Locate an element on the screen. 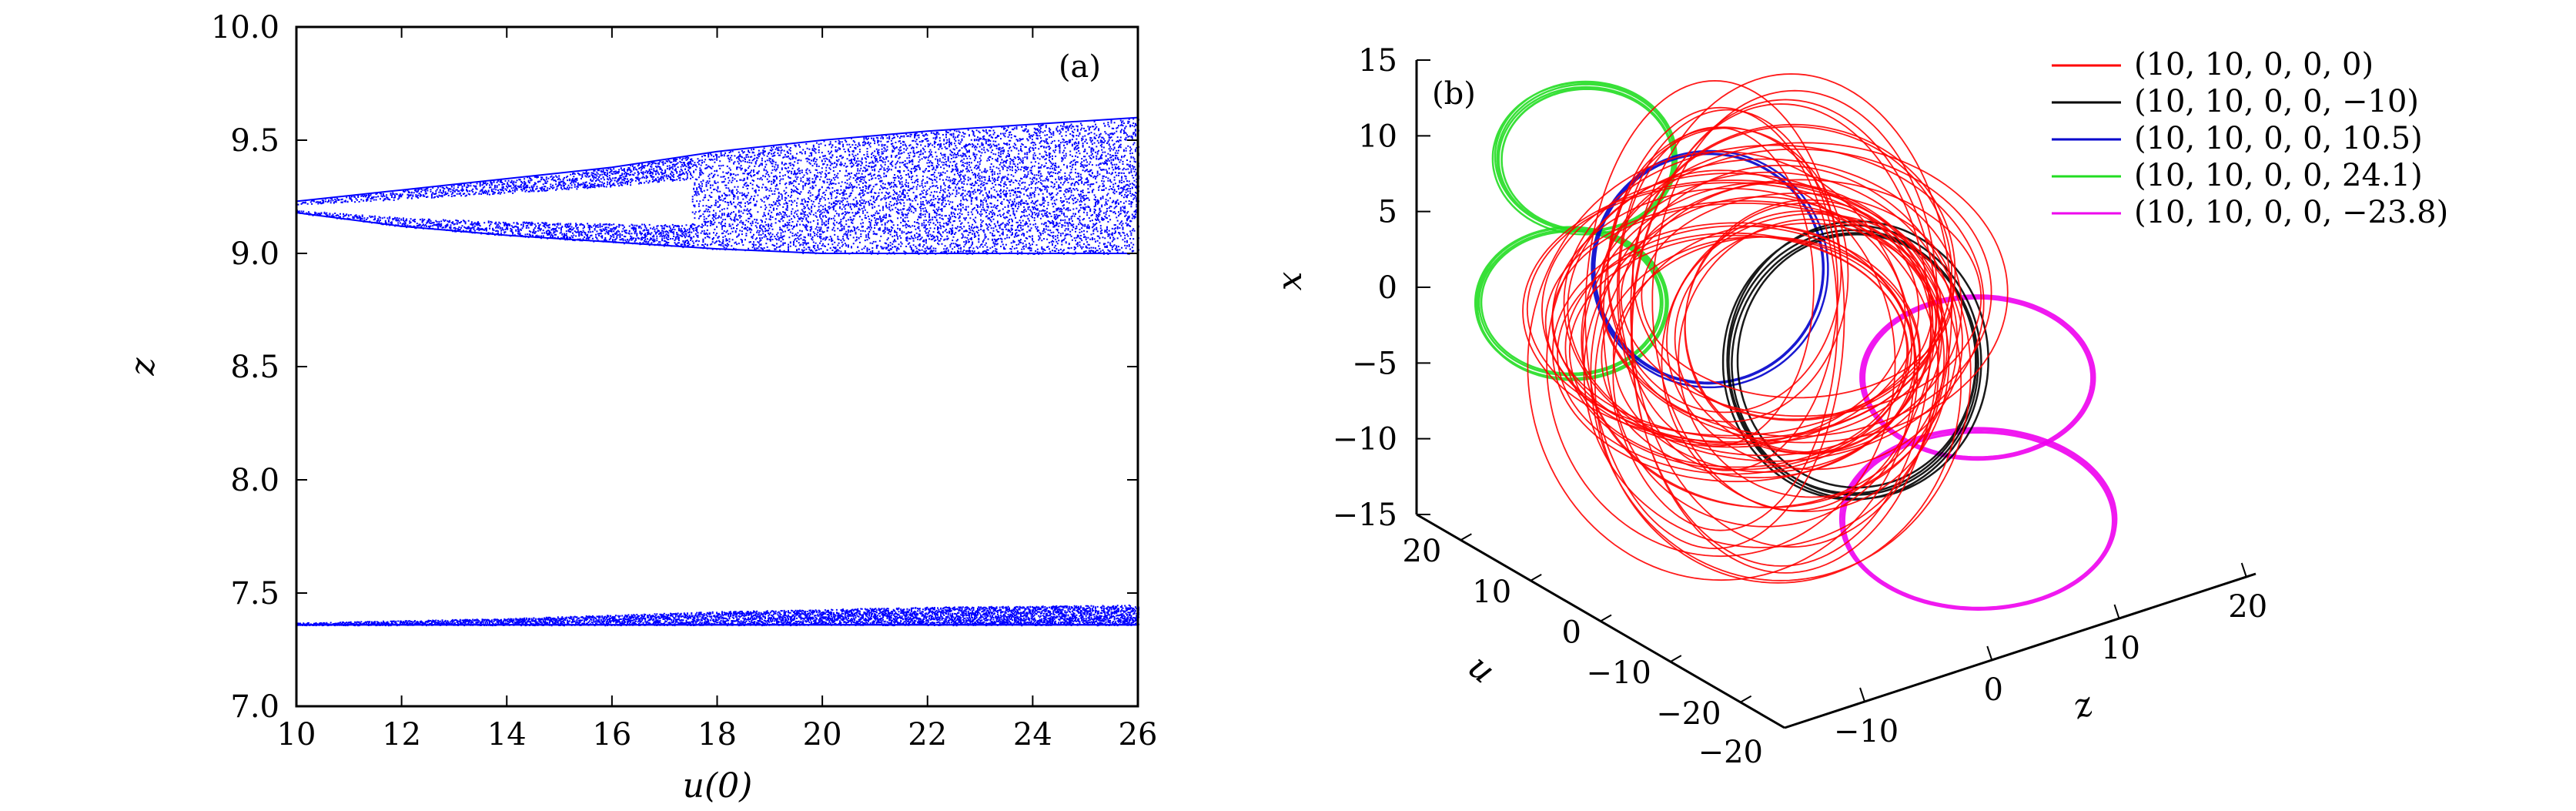  x-tick-label: 18 is located at coordinates (718, 734).